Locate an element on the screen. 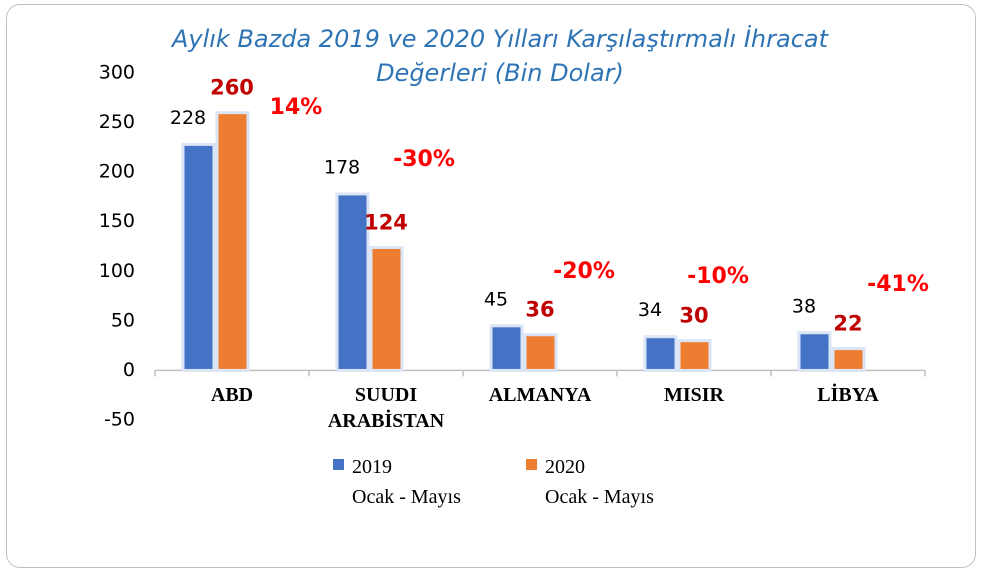  annotation: 14% is located at coordinates (296, 107).